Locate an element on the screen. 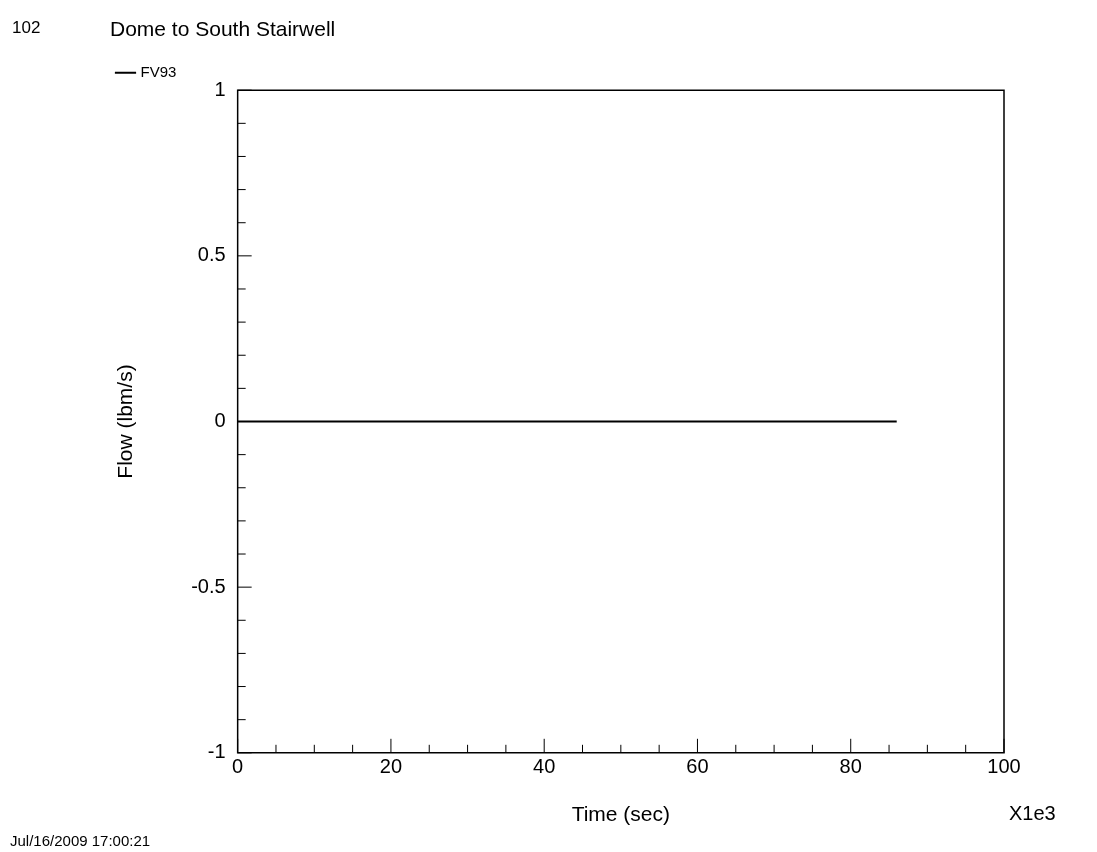  x-tick-label: 40 is located at coordinates (544, 766).